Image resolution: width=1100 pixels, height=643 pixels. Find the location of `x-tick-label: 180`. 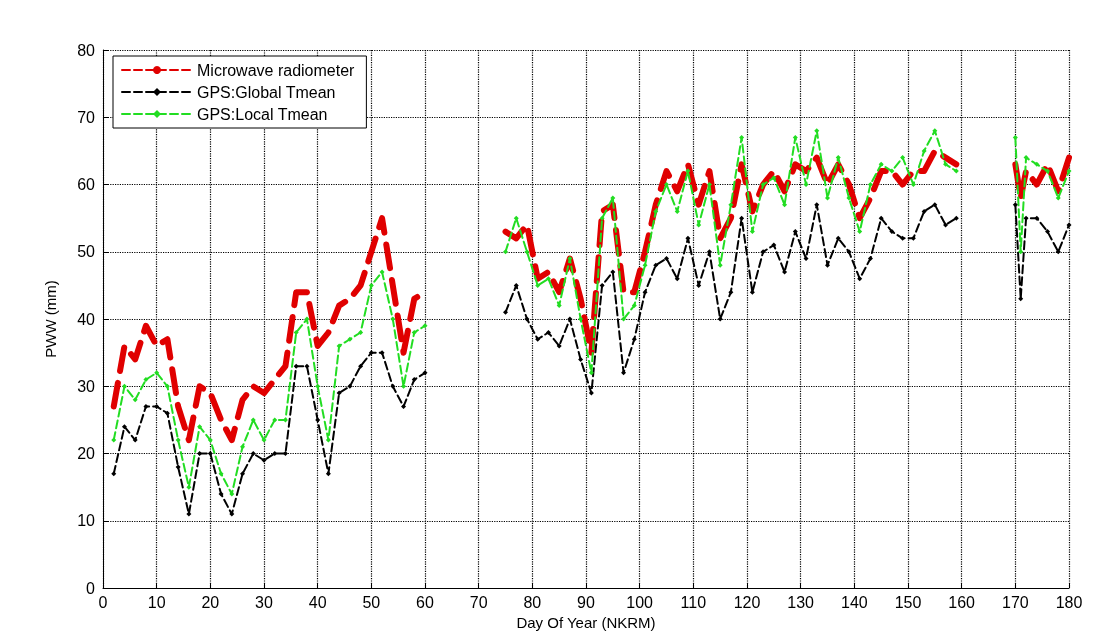

x-tick-label: 180 is located at coordinates (1069, 602).